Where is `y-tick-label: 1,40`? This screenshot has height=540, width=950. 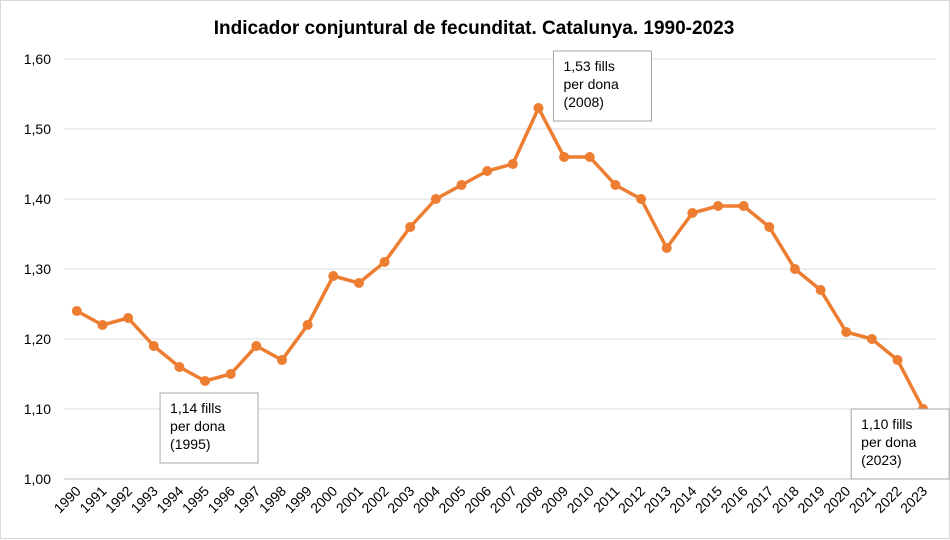 y-tick-label: 1,40 is located at coordinates (37, 199).